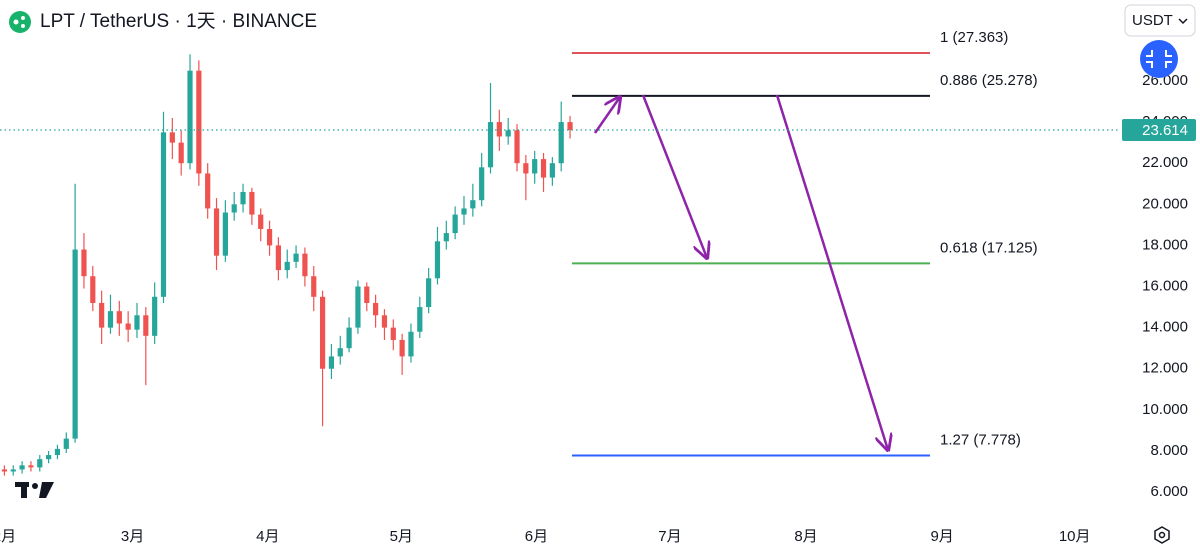 The image size is (1200, 554). What do you see at coordinates (974, 37) in the screenshot?
I see `level-label: 1 (27.363)` at bounding box center [974, 37].